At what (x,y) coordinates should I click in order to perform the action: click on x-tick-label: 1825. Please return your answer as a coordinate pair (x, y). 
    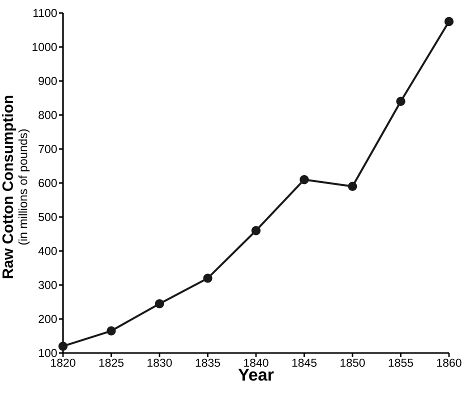
    Looking at the image, I should click on (111, 362).